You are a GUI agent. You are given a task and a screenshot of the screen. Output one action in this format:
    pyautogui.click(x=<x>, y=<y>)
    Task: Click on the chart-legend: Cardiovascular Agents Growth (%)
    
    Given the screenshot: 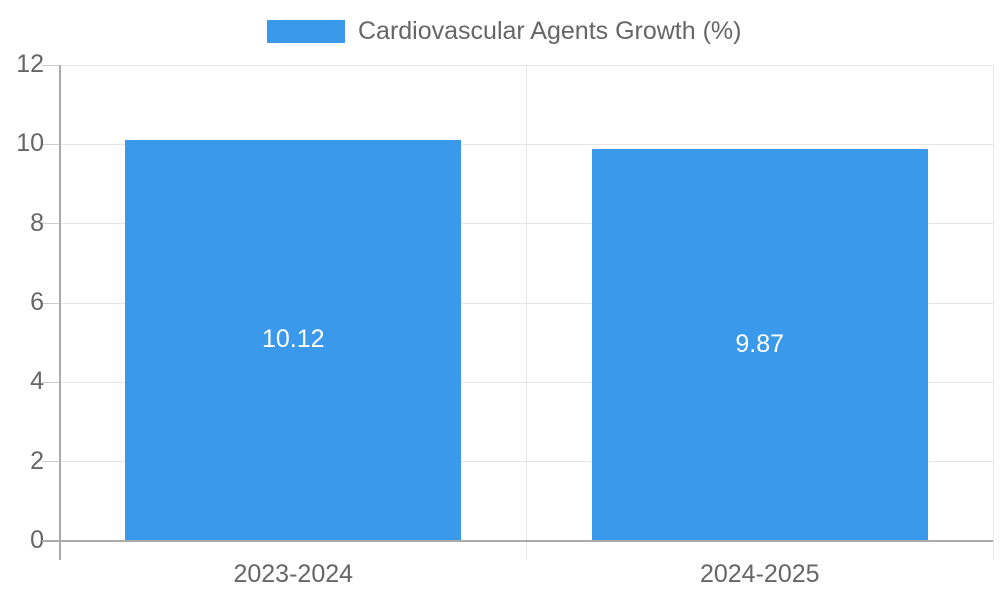 What is the action you would take?
    pyautogui.click(x=500, y=27)
    